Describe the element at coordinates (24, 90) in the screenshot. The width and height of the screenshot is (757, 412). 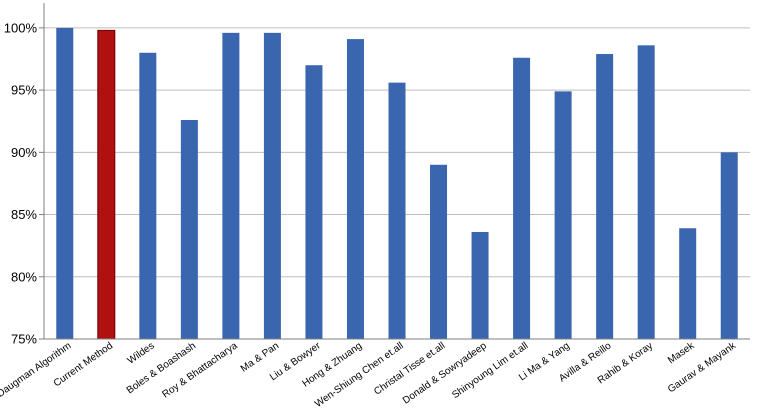
I see `y-tick-label: 95%` at that location.